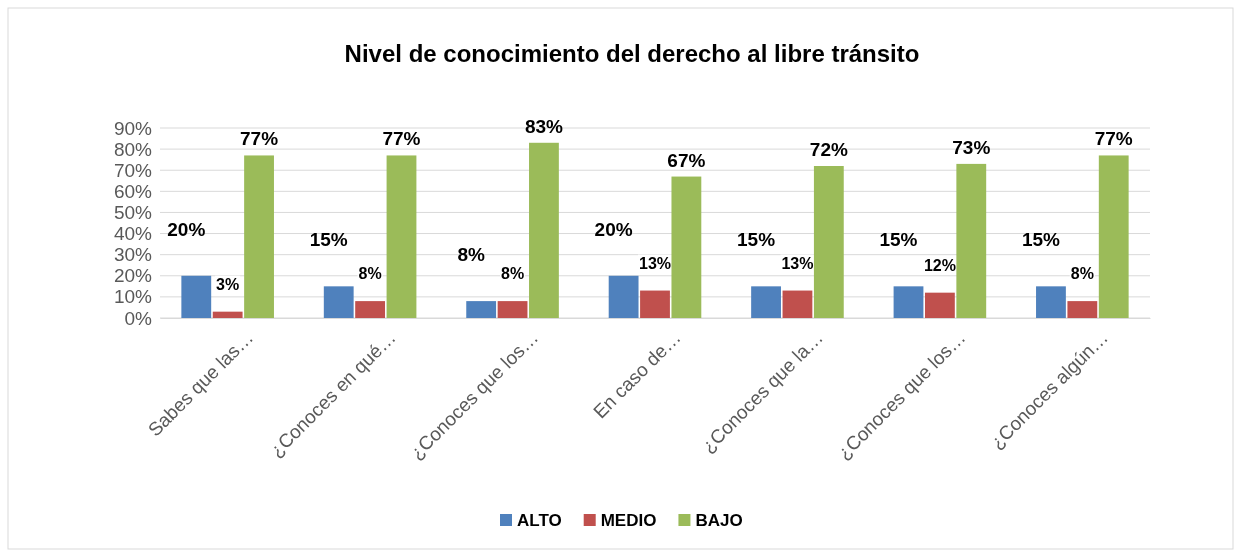 The height and width of the screenshot is (557, 1241). Describe the element at coordinates (133, 191) in the screenshot. I see `y-tick-label: 60%` at that location.